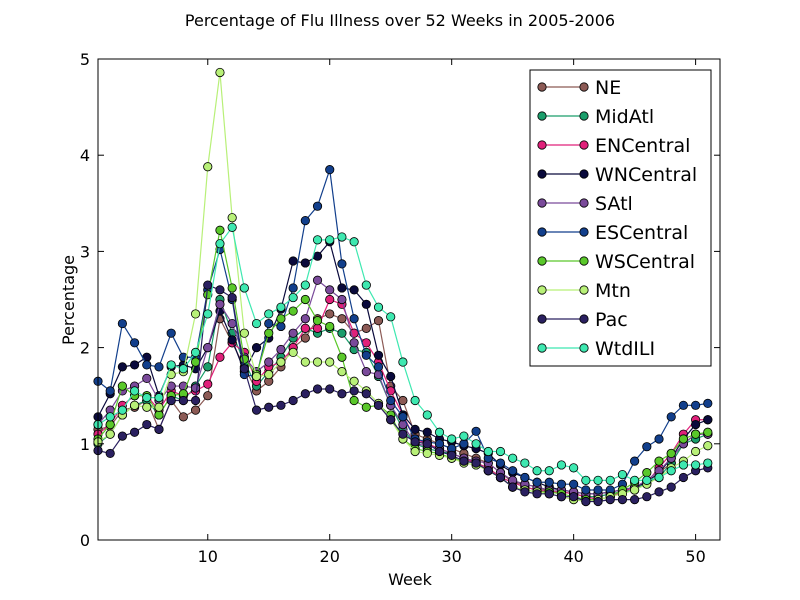 Image resolution: width=800 pixels, height=600 pixels. I want to click on x-axis-label: Week, so click(410, 579).